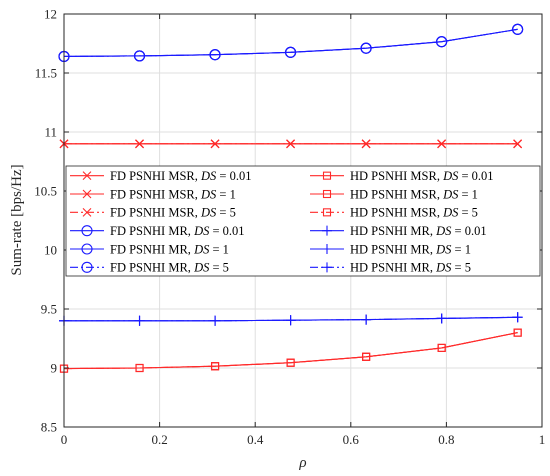 The image size is (550, 476). Describe the element at coordinates (410, 249) in the screenshot. I see `legend-label: HD PSNHI MR, DS = 1` at that location.